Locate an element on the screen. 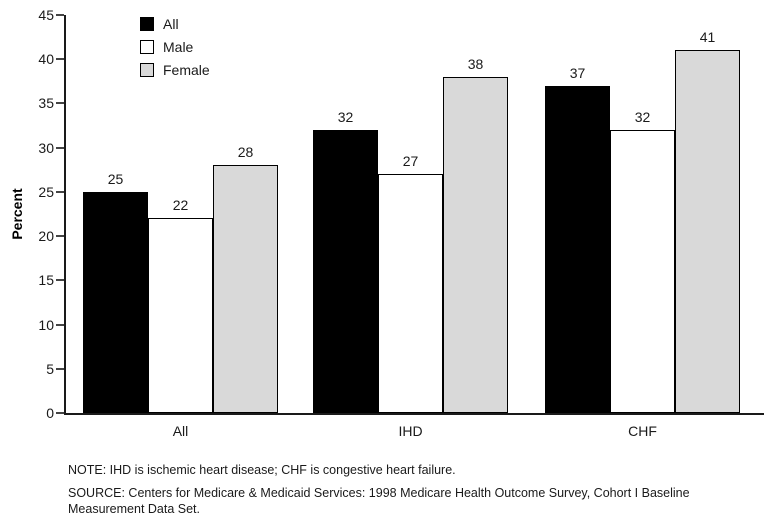  bar-all-ihd is located at coordinates (345, 271).